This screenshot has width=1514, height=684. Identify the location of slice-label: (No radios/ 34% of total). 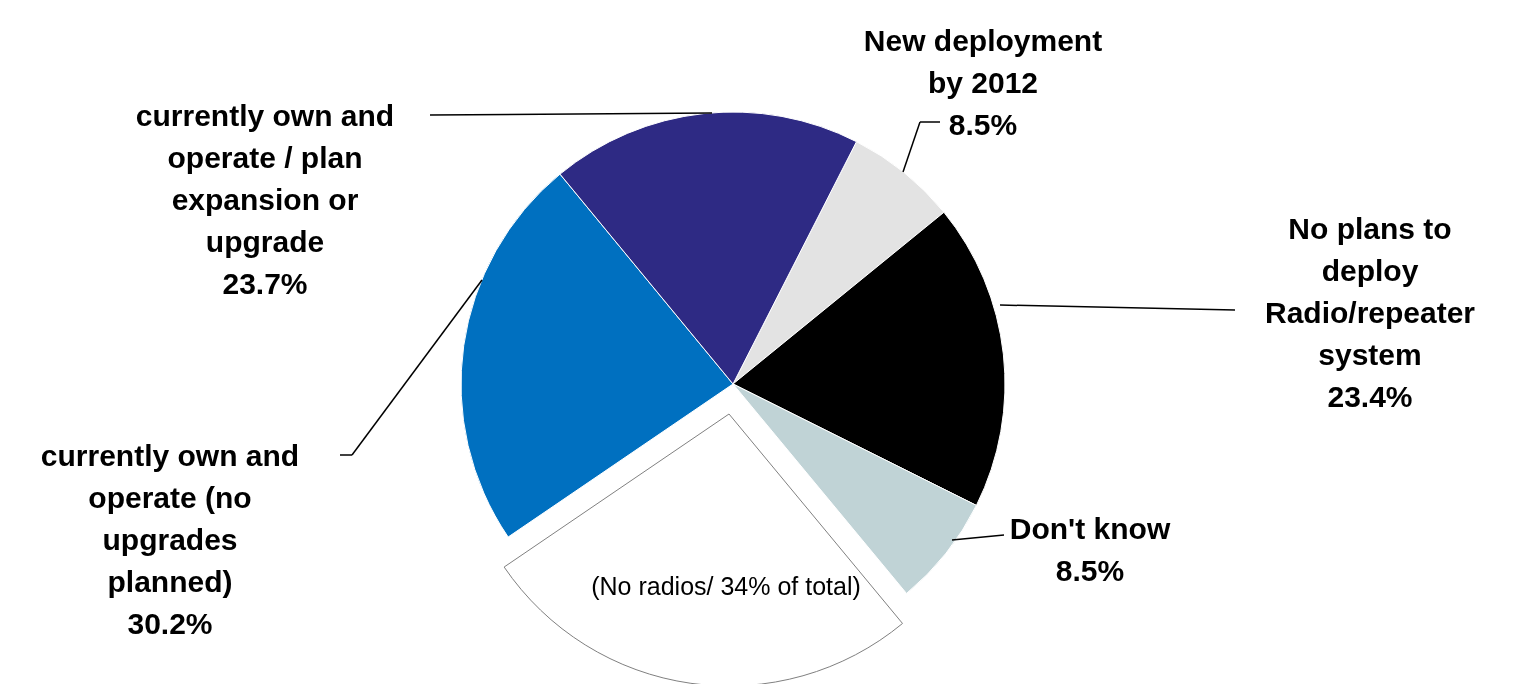
(726, 586).